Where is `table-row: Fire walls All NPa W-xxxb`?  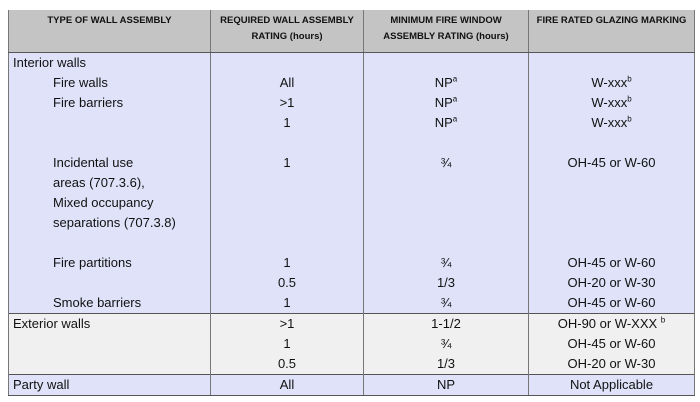
table-row: Fire walls All NPa W-xxxb is located at coordinates (351, 83).